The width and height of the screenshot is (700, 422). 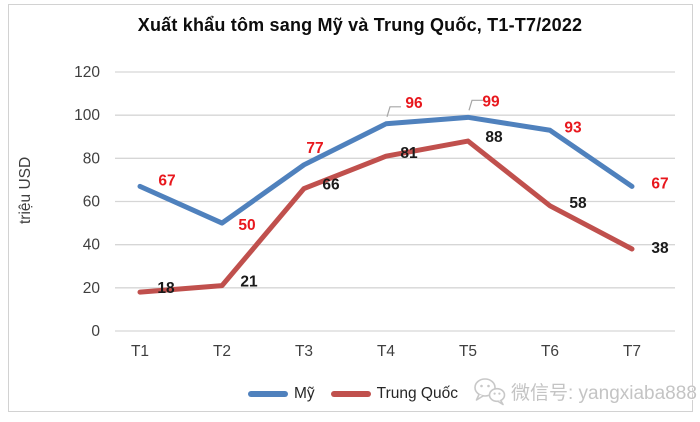 I want to click on x-tick-label: T6, so click(x=550, y=351).